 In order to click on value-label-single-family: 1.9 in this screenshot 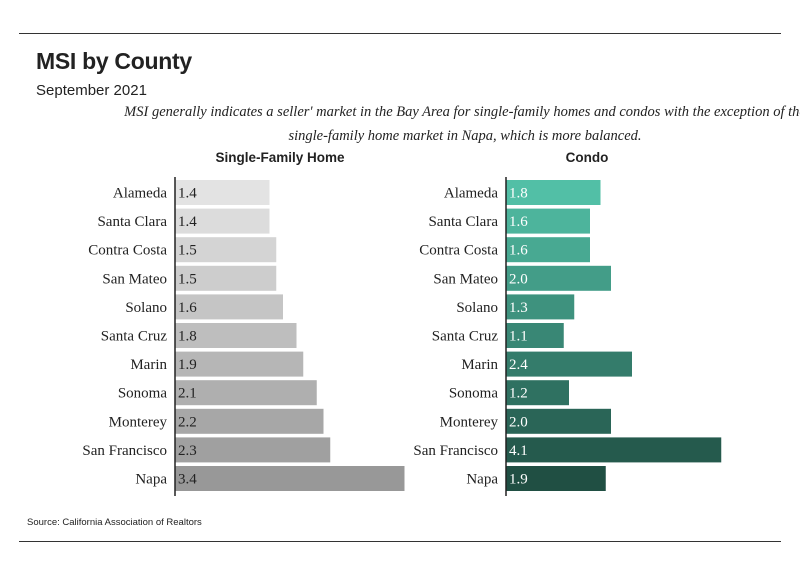, I will do `click(187, 365)`.